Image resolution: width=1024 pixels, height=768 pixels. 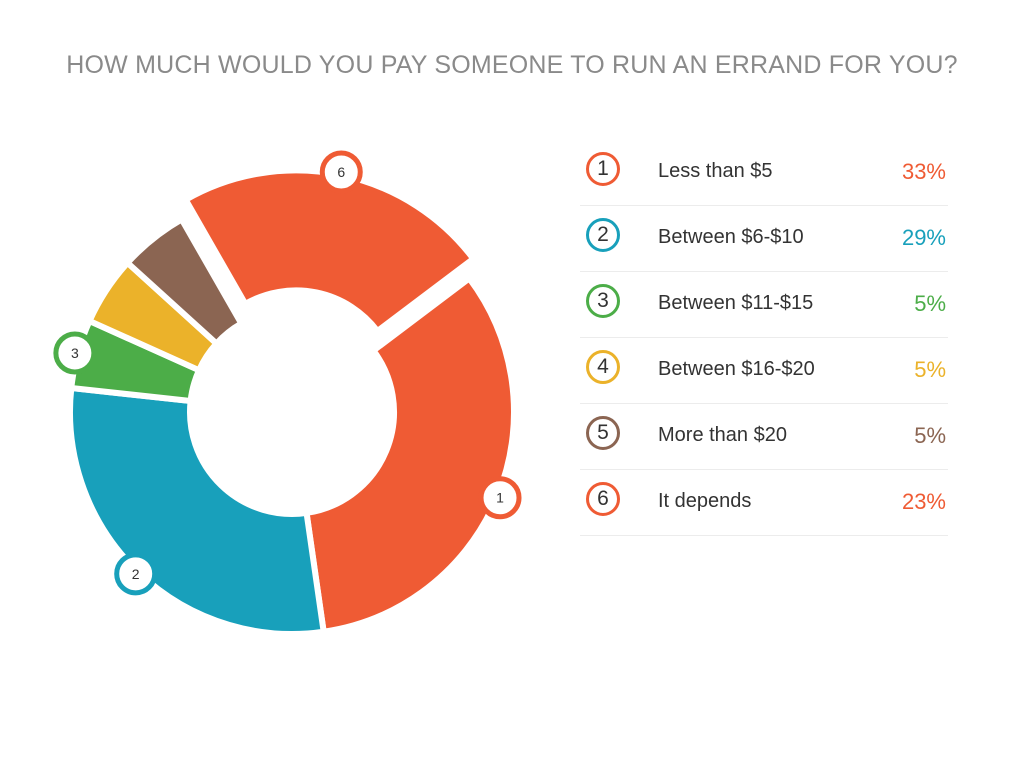 I want to click on callout-2: 2, so click(x=136, y=574).